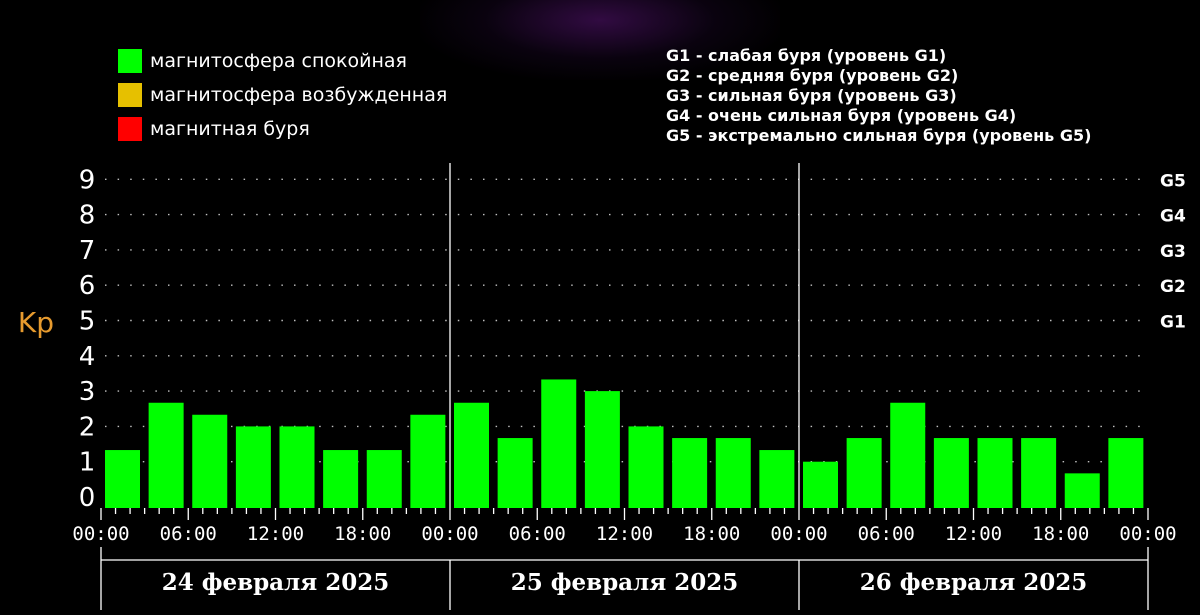 This screenshot has width=1200, height=615. I want to click on y-axis-label: Kp, so click(36, 322).